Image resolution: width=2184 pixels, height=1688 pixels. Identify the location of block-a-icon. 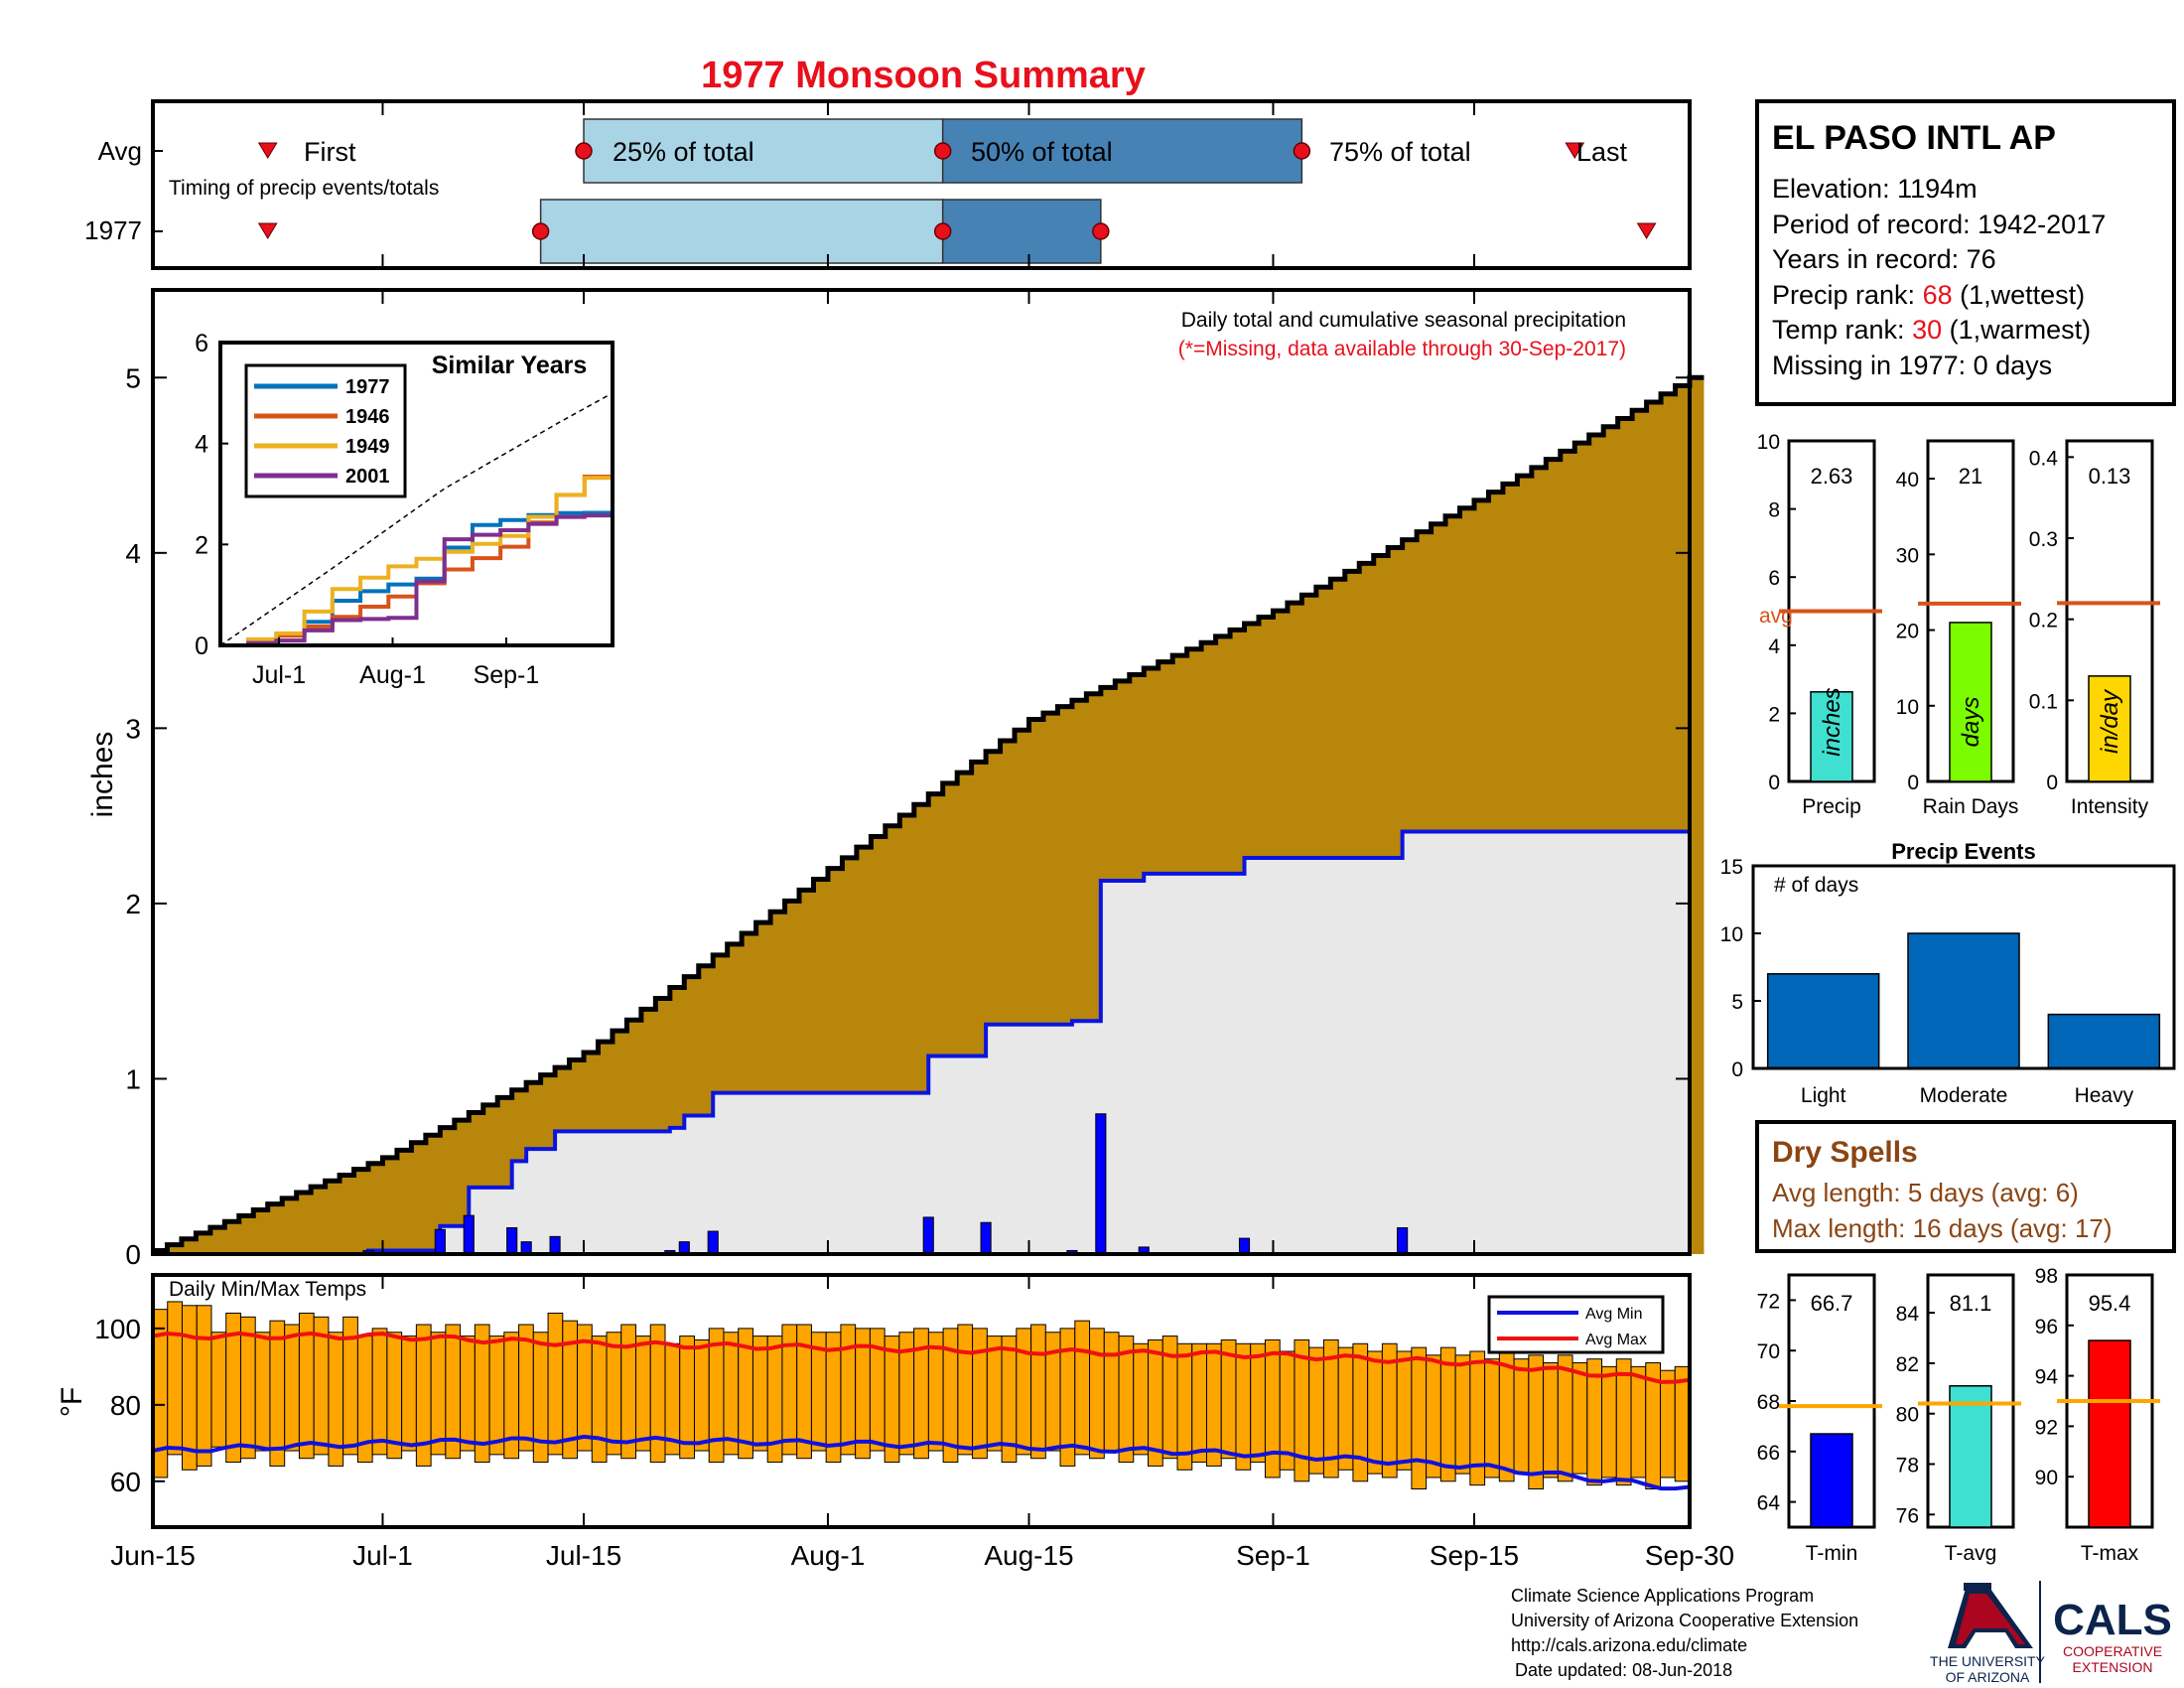
(1990, 1615).